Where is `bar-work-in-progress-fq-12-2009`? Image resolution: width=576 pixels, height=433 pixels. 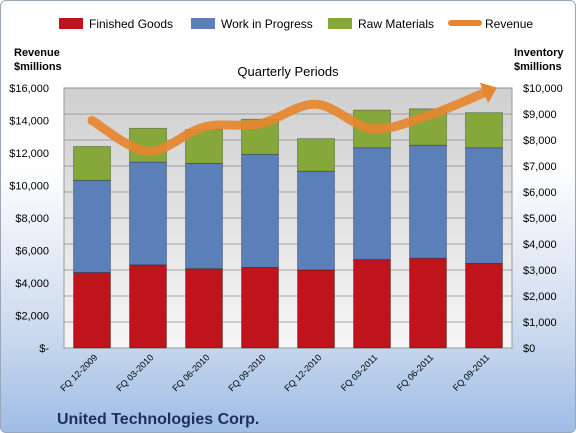
bar-work-in-progress-fq-12-2009 is located at coordinates (92, 226).